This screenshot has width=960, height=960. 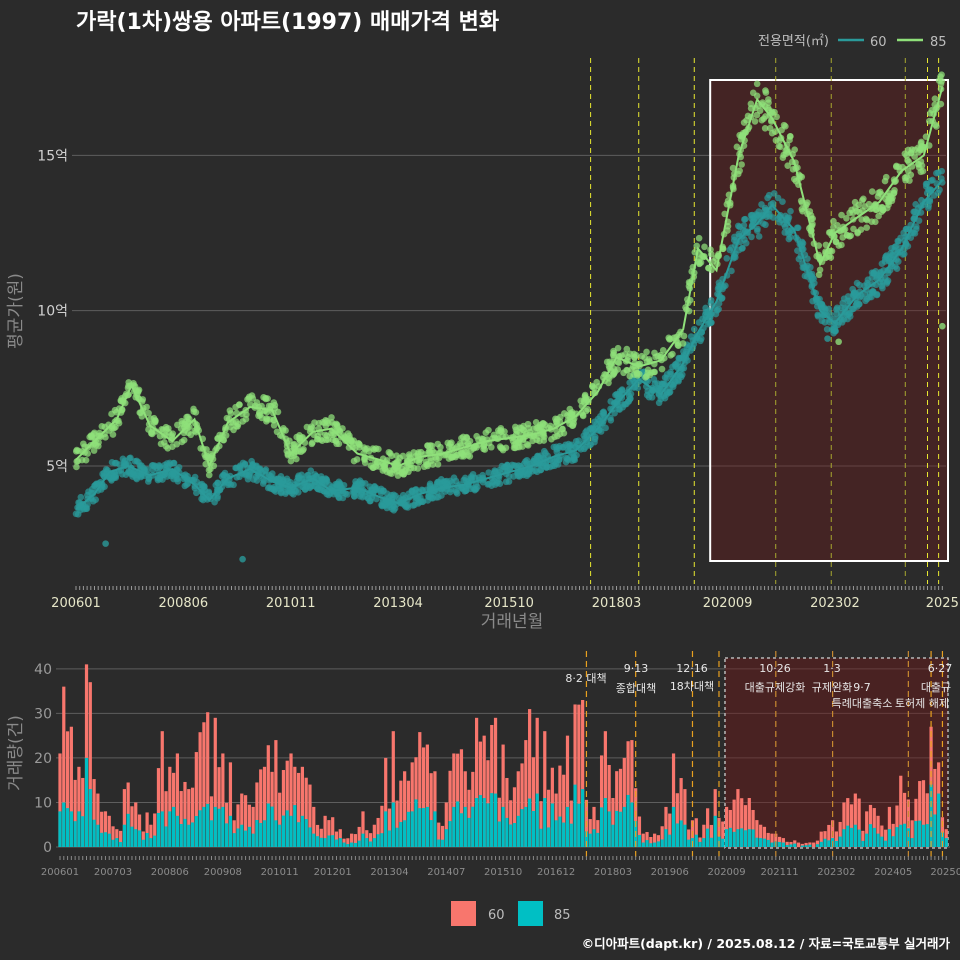 What do you see at coordinates (936, 687) in the screenshot?
I see `policy-label: 대출규` at bounding box center [936, 687].